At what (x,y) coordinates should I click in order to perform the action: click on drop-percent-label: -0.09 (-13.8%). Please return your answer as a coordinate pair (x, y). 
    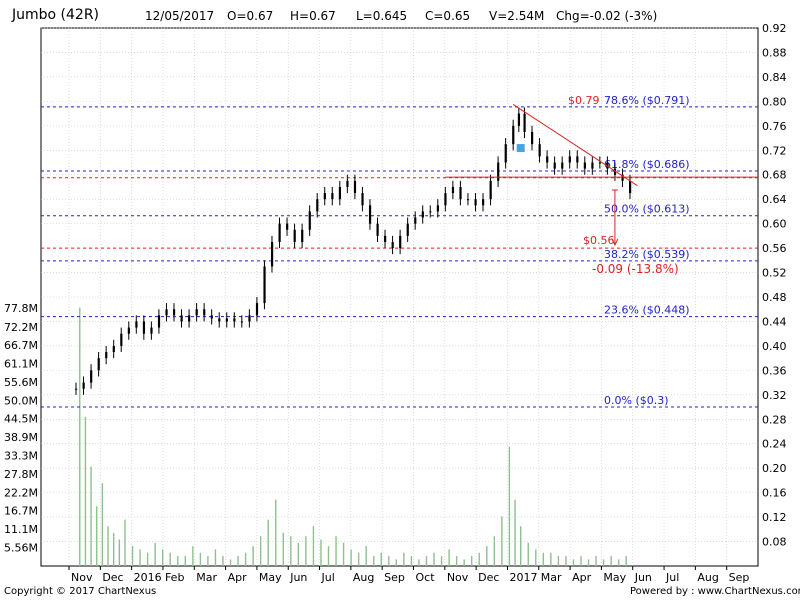
    Looking at the image, I should click on (635, 269).